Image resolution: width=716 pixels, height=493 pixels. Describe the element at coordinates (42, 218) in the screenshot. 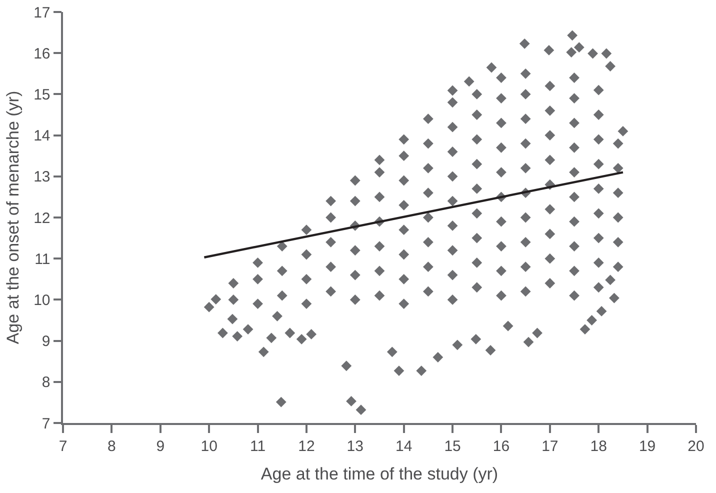

I see `y-tick-label: 12` at that location.